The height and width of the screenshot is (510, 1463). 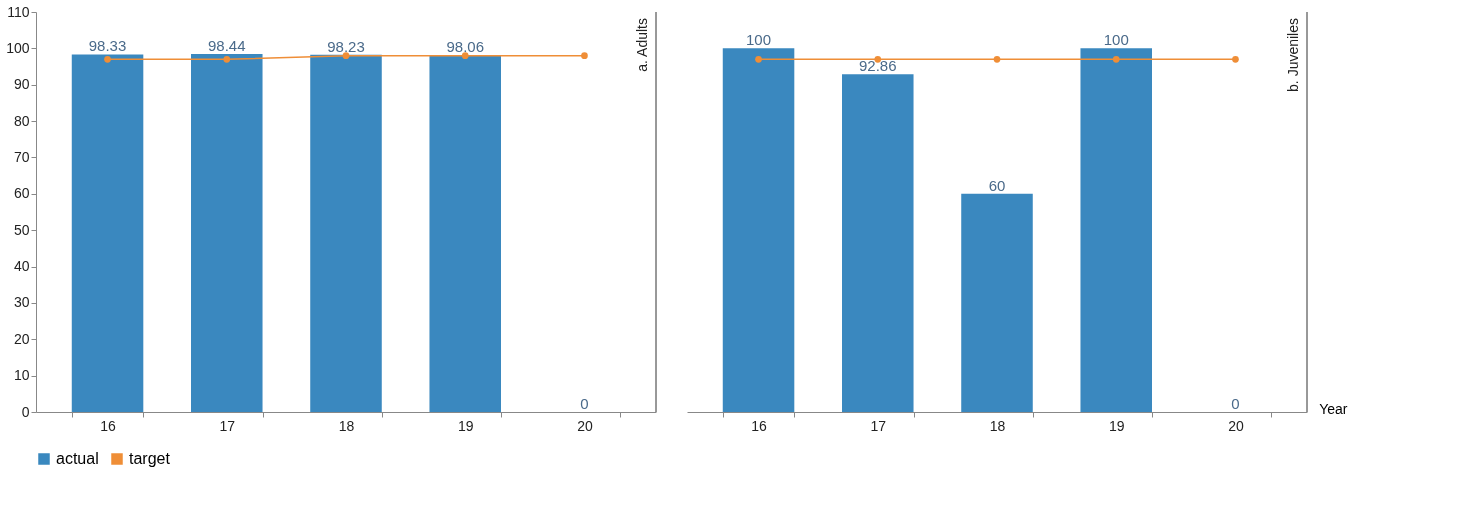 I want to click on data-label: 98.44, so click(x=227, y=46).